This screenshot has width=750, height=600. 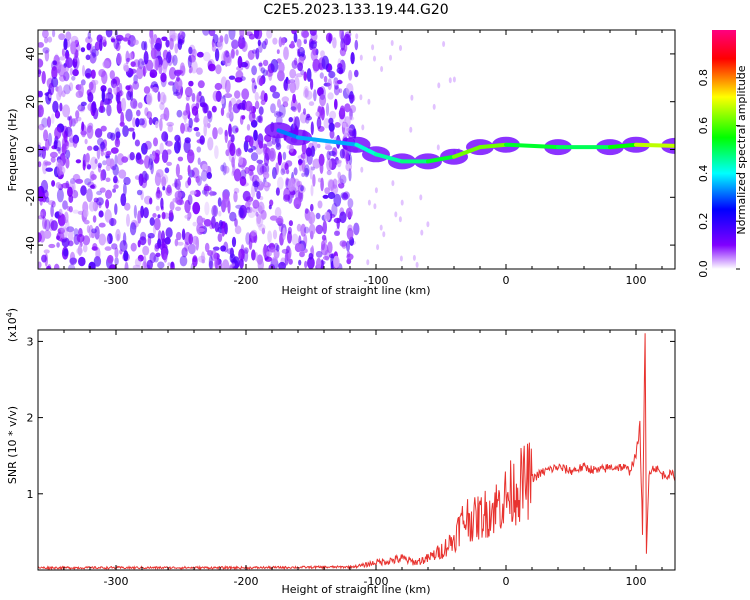 I want to click on colorbar-ticks: 0.0 0.2 0.4 0.6 0.8, so click(x=718, y=173).